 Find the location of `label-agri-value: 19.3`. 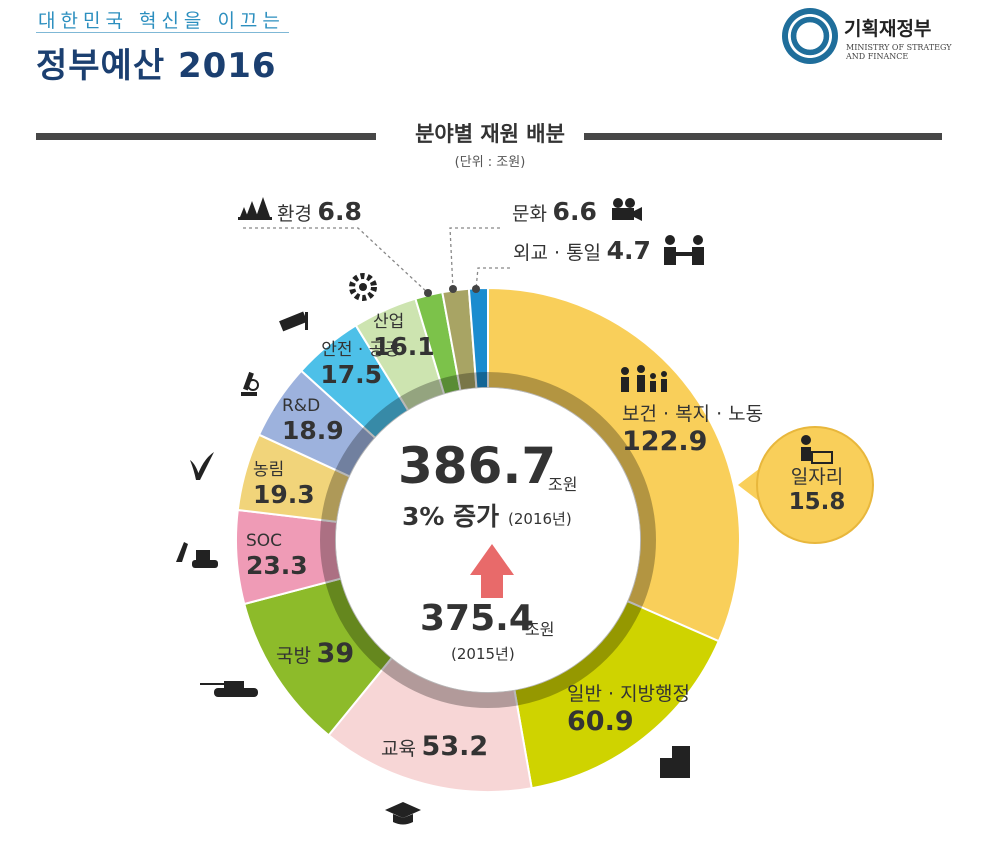

label-agri-value: 19.3 is located at coordinates (284, 494).